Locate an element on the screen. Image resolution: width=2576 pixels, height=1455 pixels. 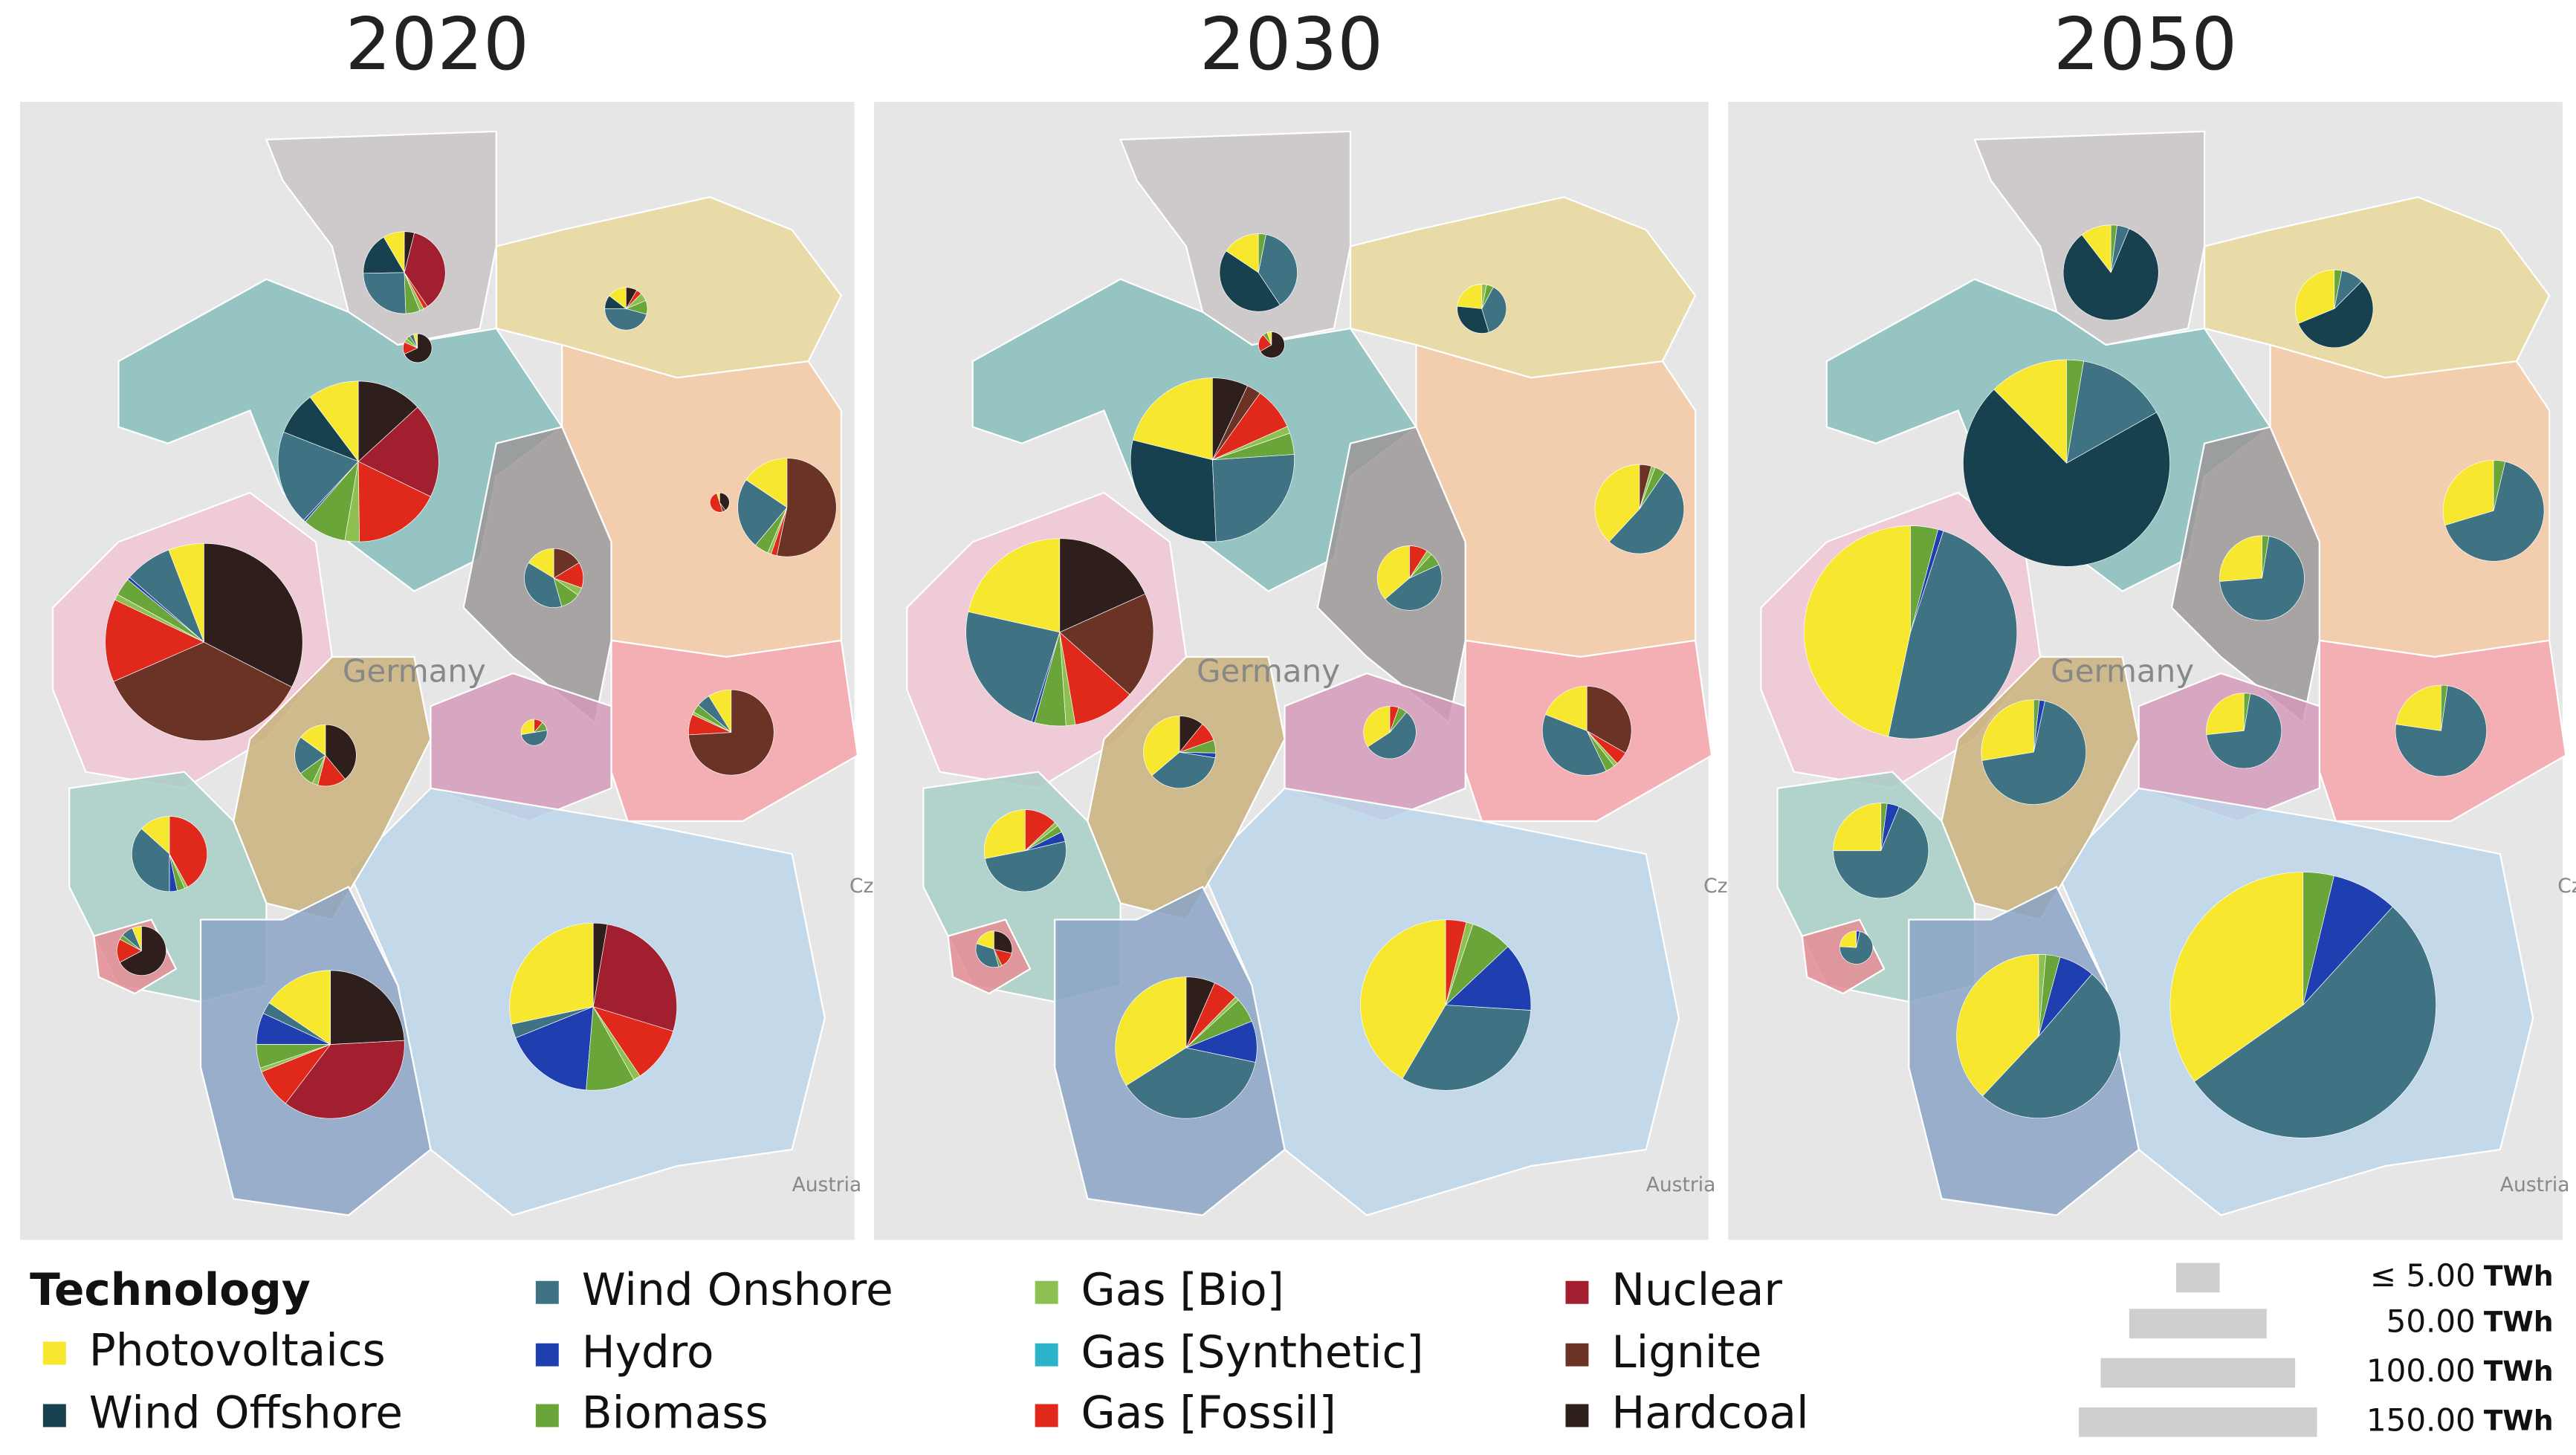
year-title: 2030 is located at coordinates (1291, 44).